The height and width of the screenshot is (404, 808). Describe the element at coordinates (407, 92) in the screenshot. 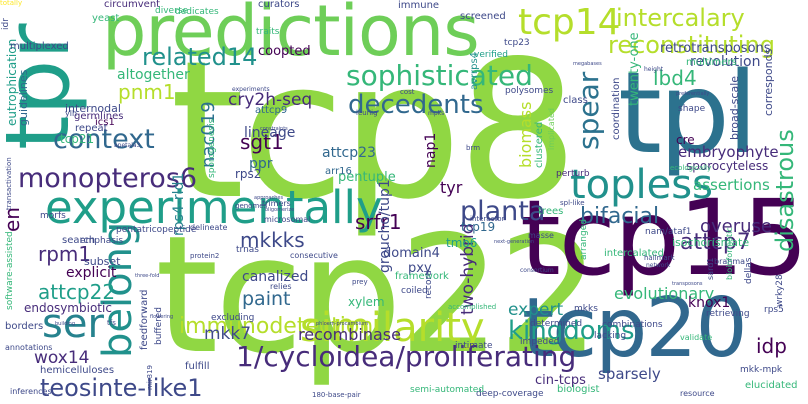

I see `word-cost: cost` at that location.